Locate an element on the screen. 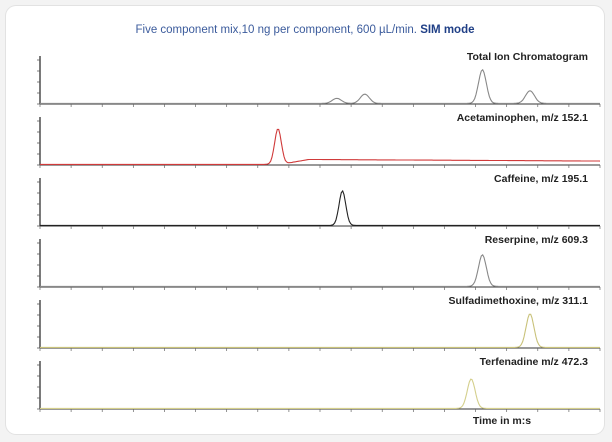 The width and height of the screenshot is (612, 442). x-axis-label: Time in m:s is located at coordinates (502, 421).